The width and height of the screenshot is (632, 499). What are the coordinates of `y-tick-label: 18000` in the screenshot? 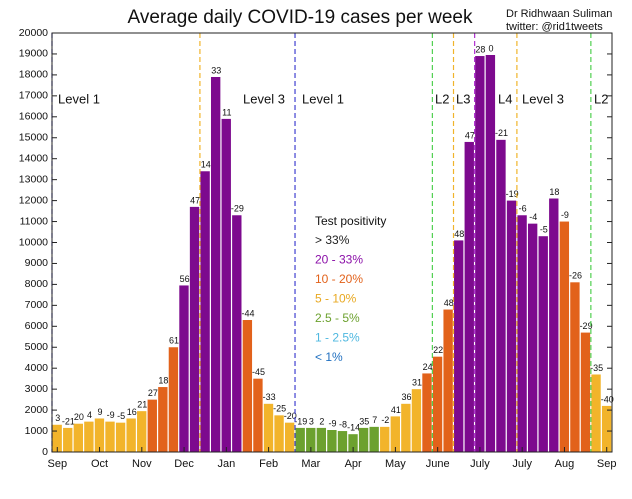 It's located at (33, 75).